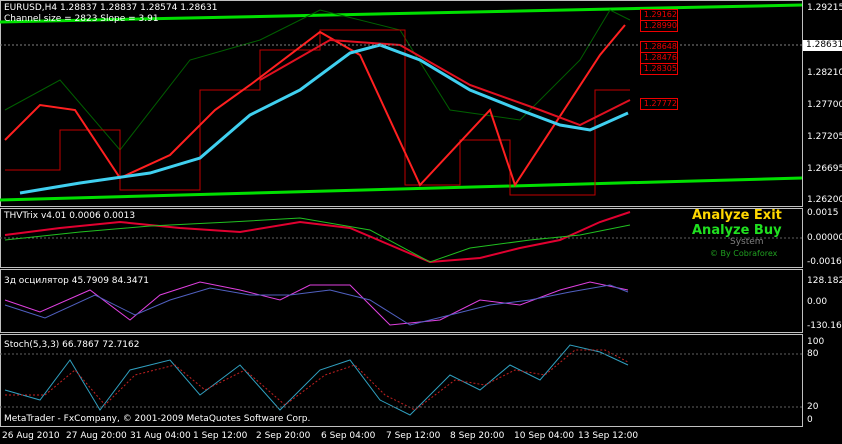  I want to click on date-label: 13 Sep 12:00, so click(608, 436).